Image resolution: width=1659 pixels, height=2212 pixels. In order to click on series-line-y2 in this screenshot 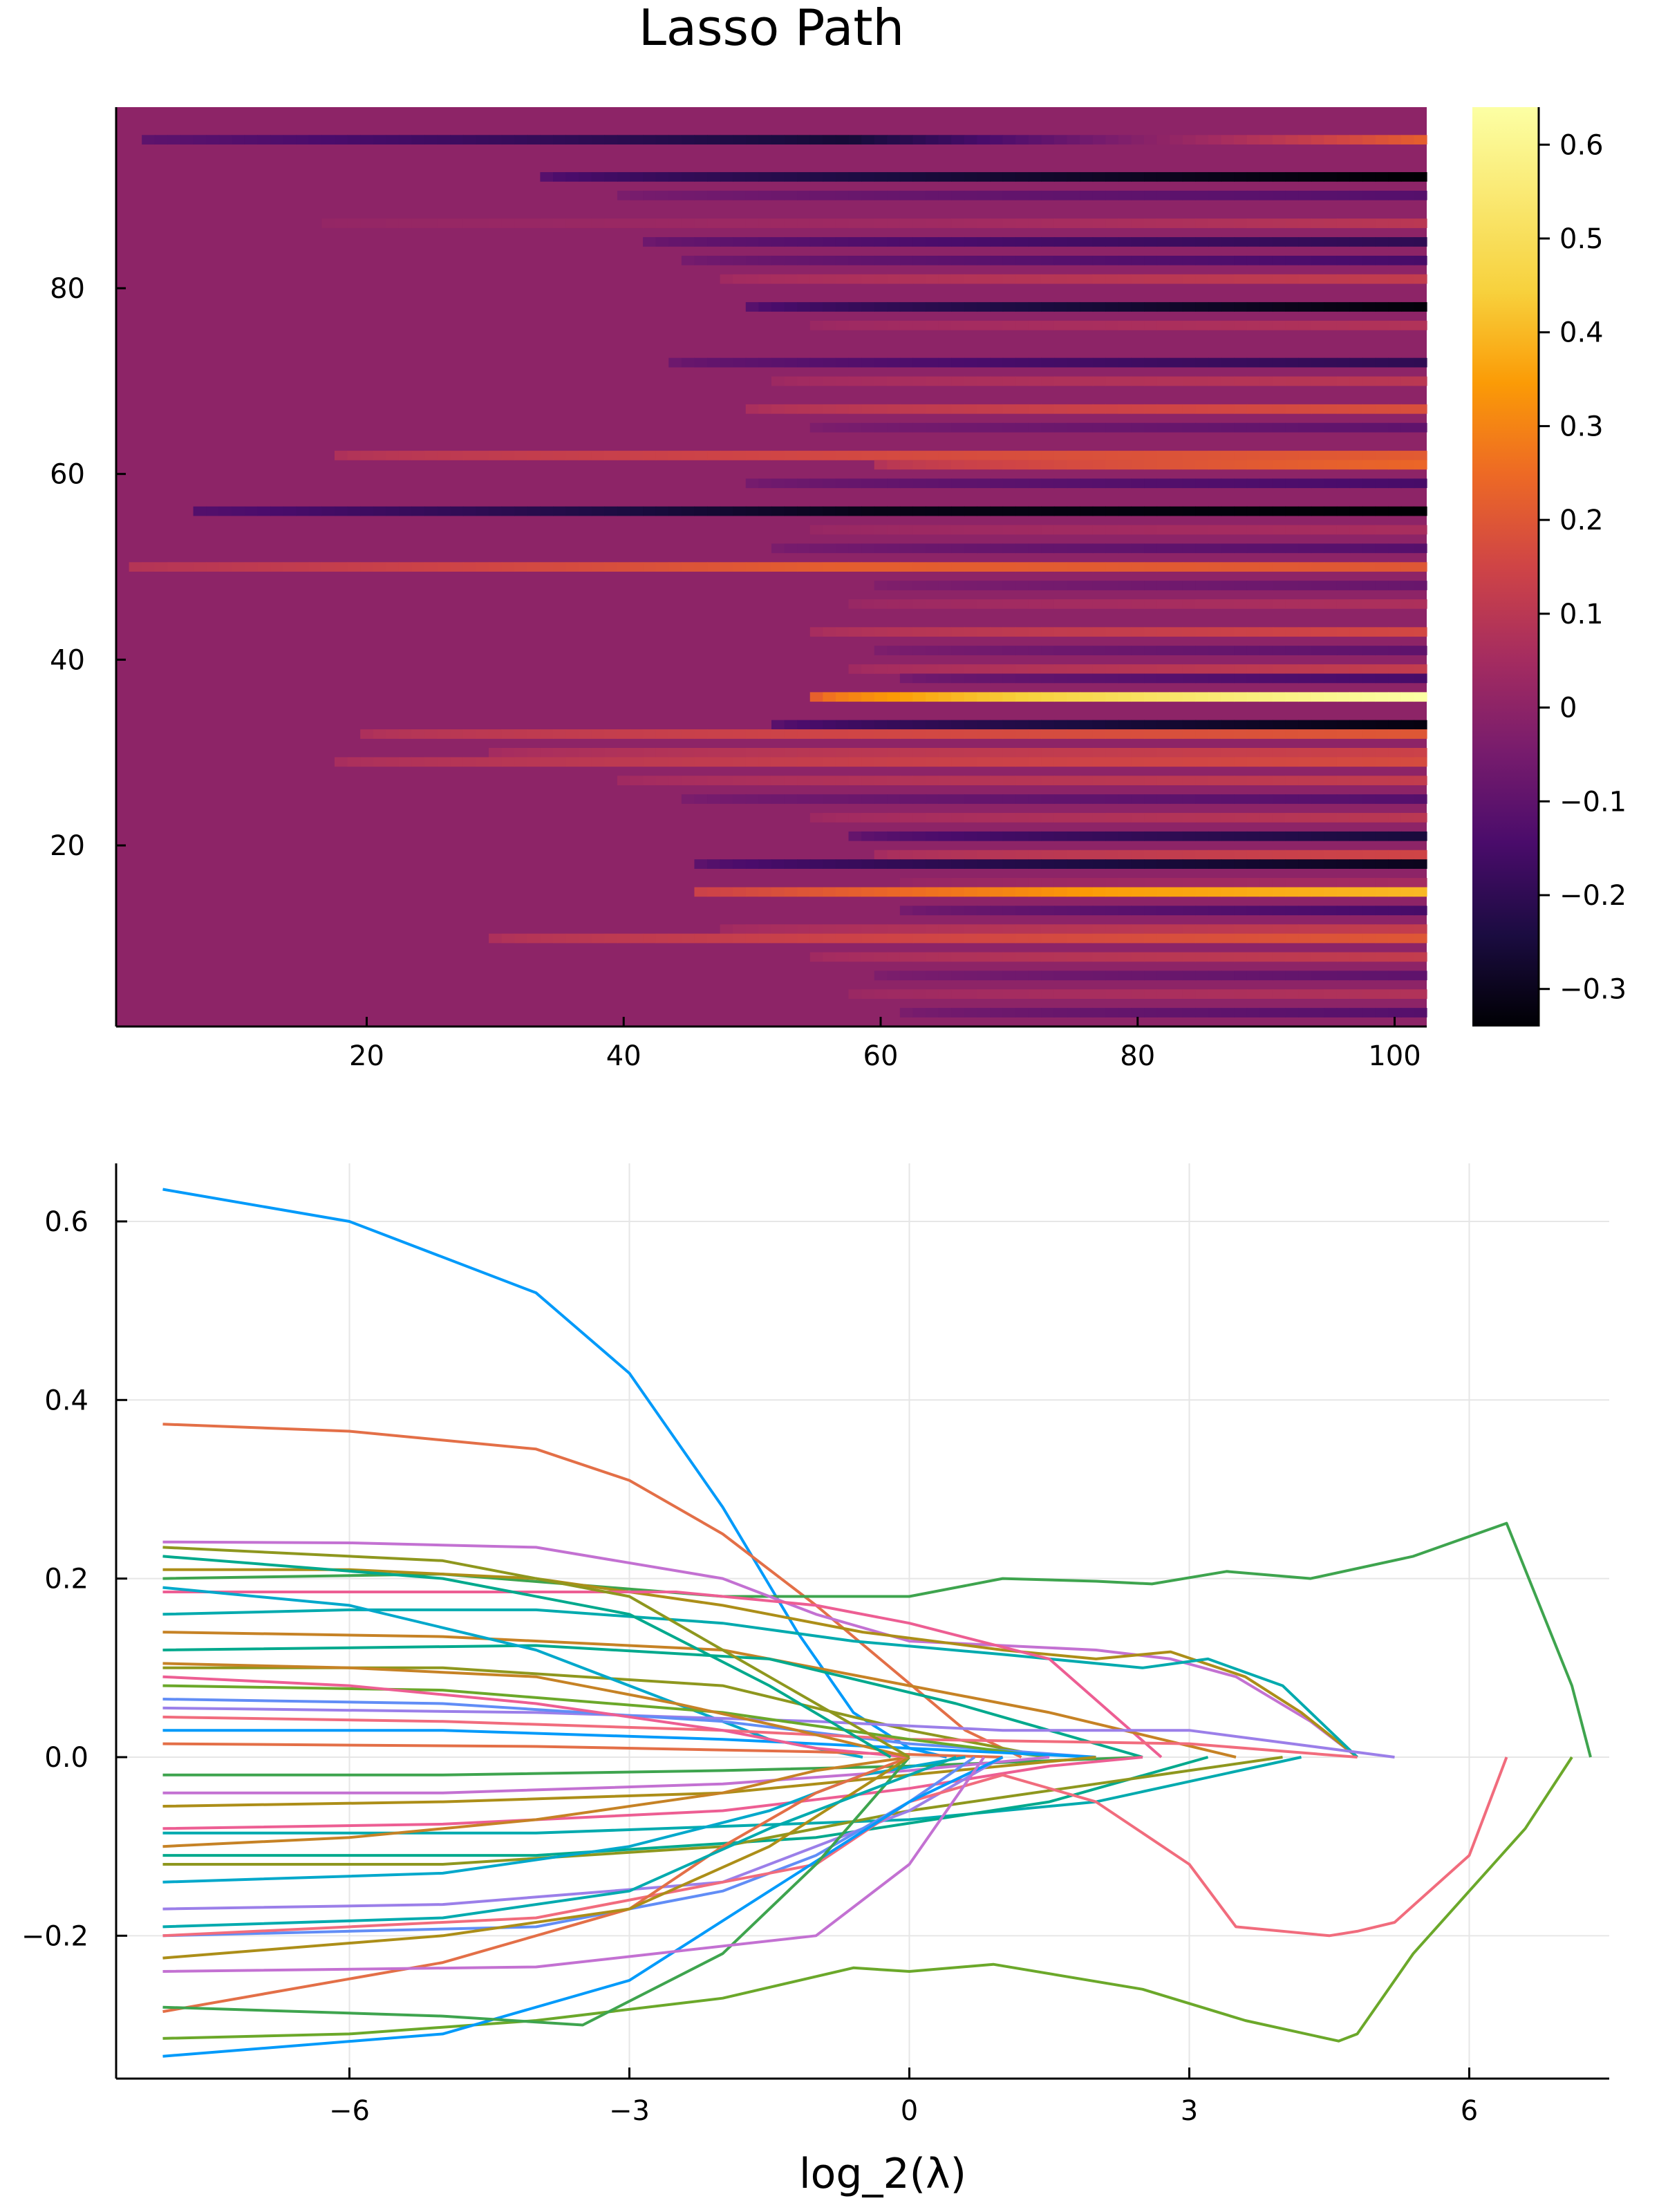, I will do `click(592, 1591)`.